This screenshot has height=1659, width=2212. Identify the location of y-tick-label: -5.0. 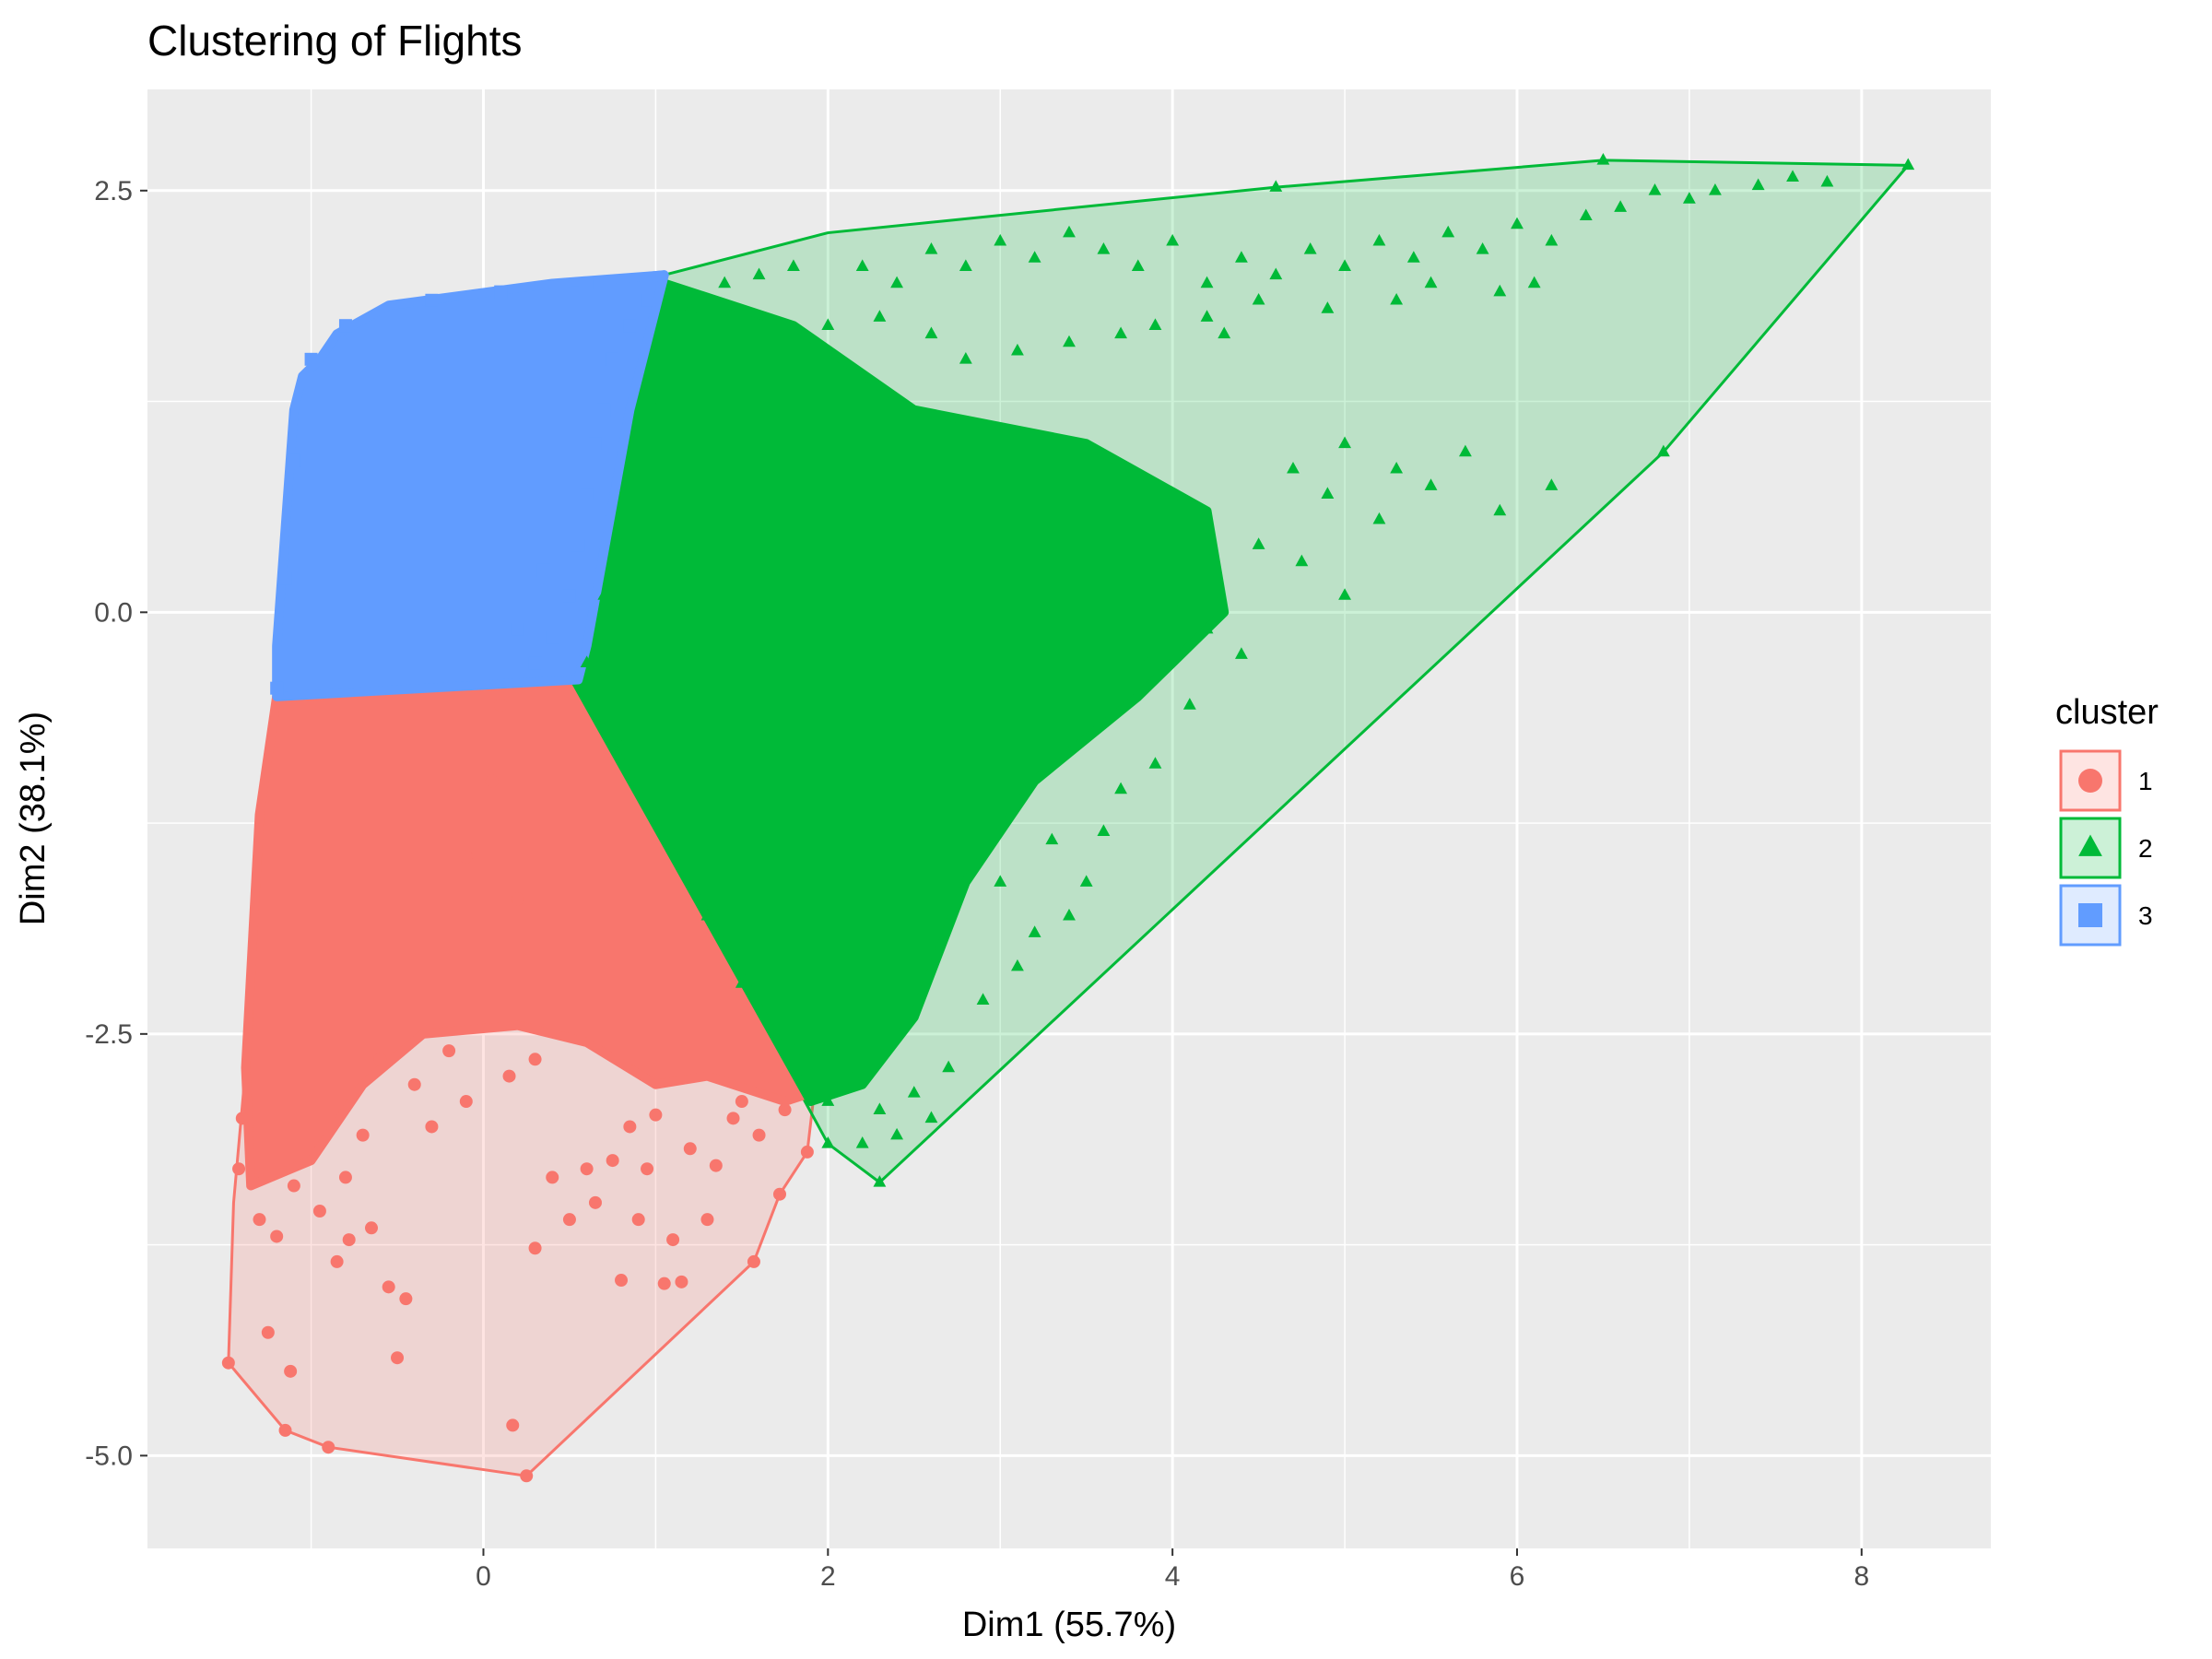
(109, 1456).